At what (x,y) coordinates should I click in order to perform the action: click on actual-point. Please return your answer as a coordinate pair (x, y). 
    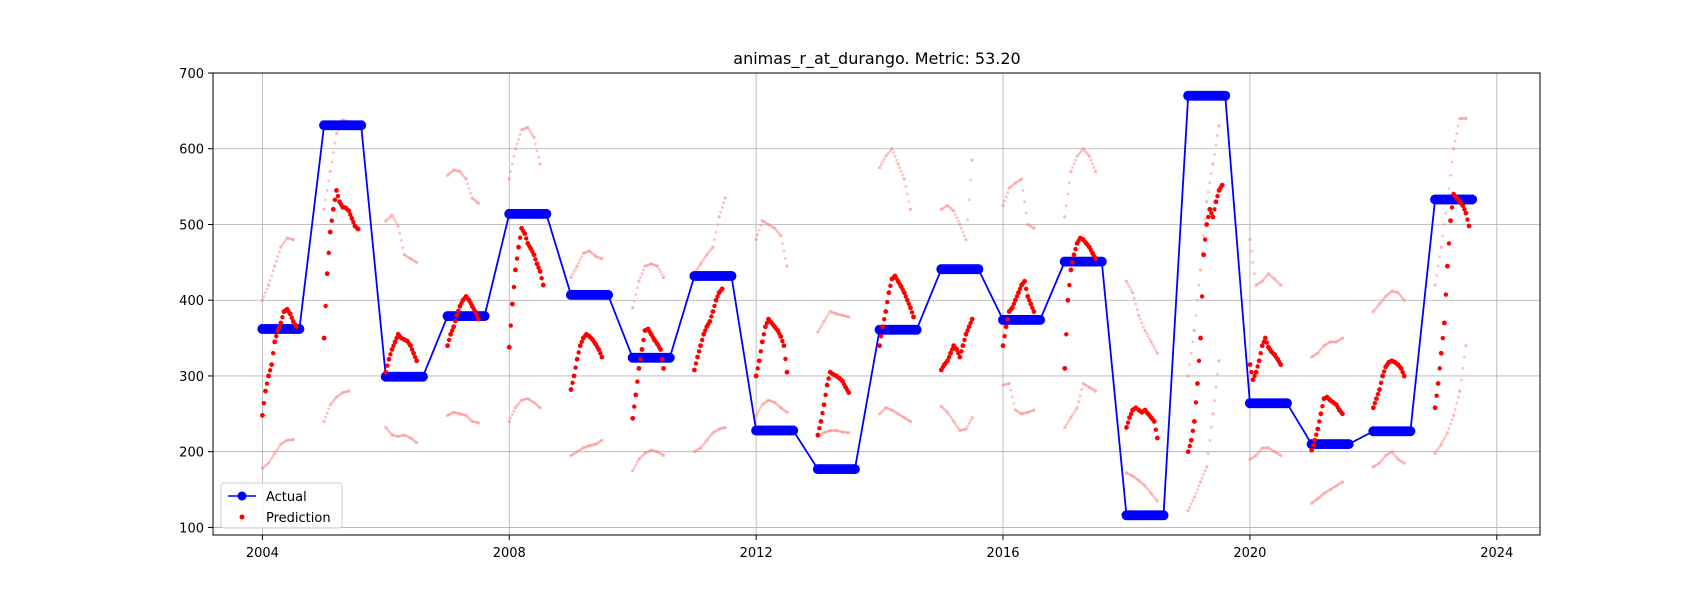
    Looking at the image, I should click on (854, 469).